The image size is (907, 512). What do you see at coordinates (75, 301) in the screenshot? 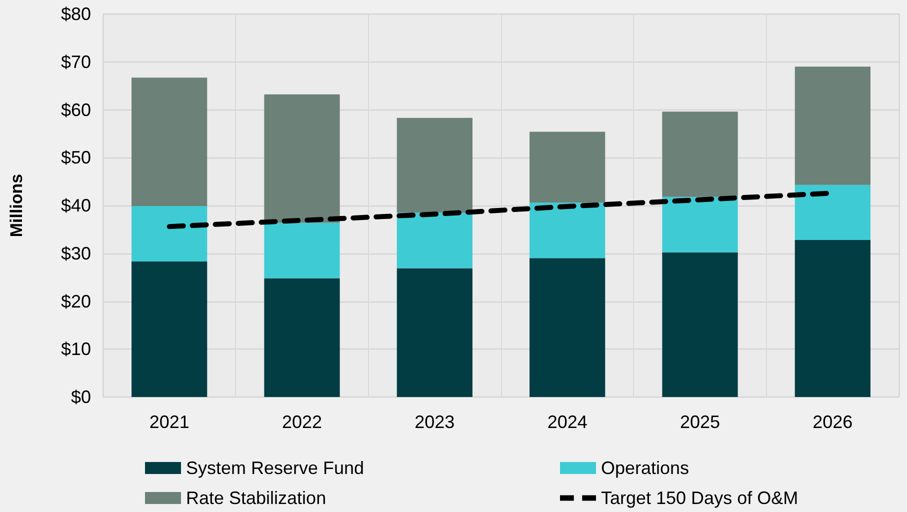
I see `y-tick-label: $20` at bounding box center [75, 301].